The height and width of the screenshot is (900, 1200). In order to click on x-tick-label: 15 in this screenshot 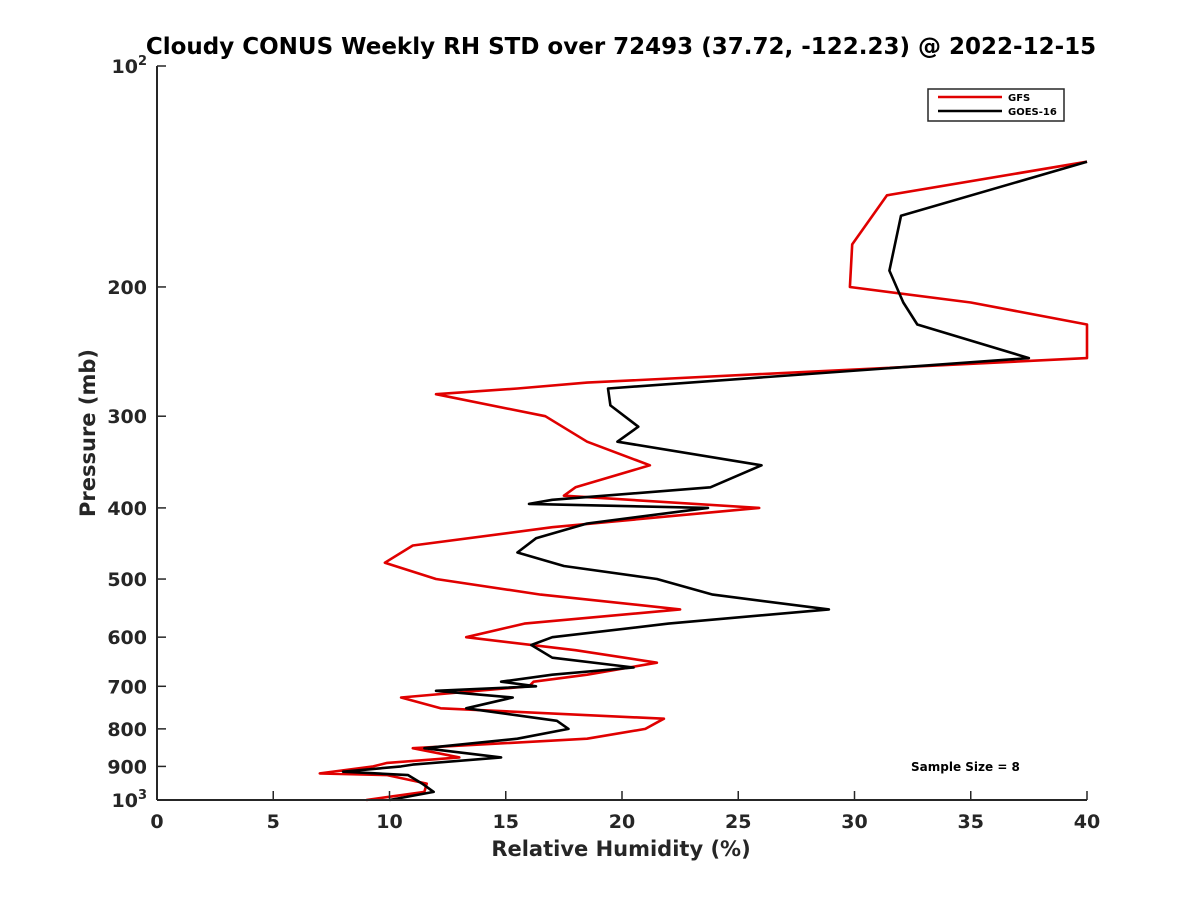, I will do `click(506, 822)`.